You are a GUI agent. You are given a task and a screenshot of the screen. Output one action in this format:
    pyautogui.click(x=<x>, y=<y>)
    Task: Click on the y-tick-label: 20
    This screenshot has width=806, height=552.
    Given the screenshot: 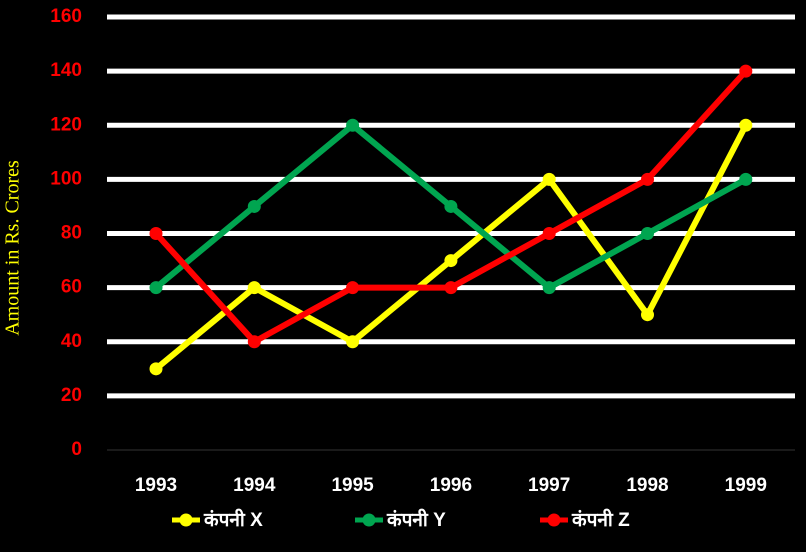 What is the action you would take?
    pyautogui.click(x=71, y=395)
    